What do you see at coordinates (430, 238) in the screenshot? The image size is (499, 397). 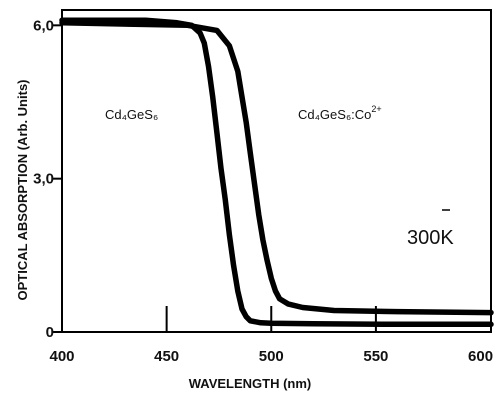 I see `temperature-label: 300K` at bounding box center [430, 238].